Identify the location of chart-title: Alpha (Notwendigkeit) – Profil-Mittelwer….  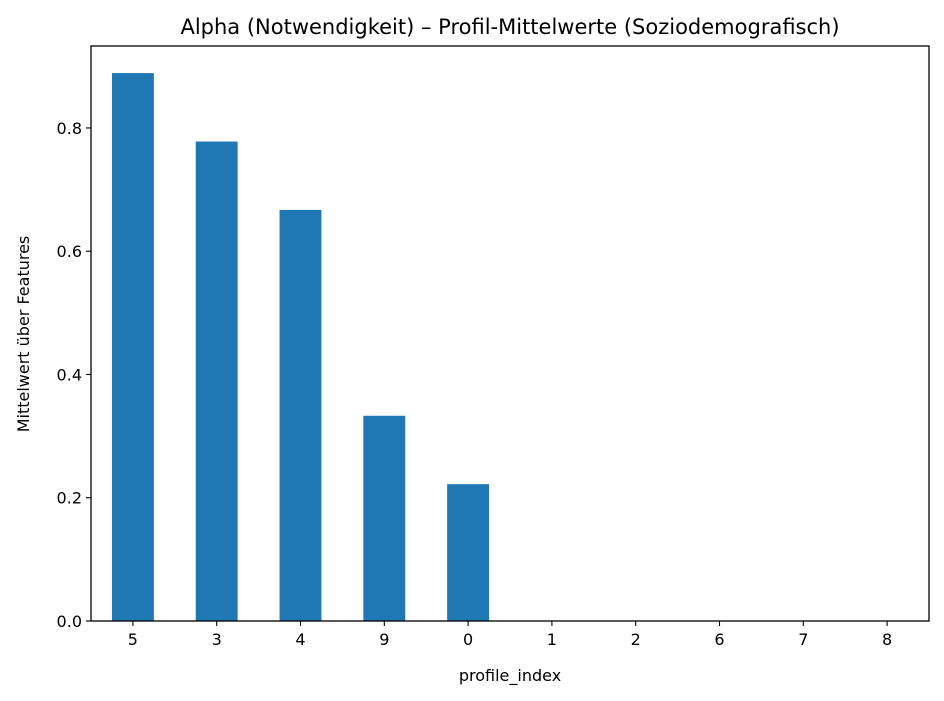
(509, 27).